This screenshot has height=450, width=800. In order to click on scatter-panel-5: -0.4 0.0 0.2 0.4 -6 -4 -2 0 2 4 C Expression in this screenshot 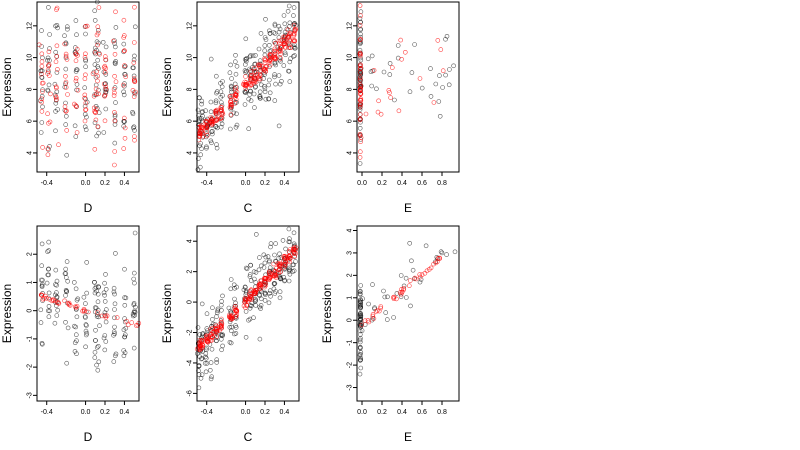, I will do `click(230, 334)`.